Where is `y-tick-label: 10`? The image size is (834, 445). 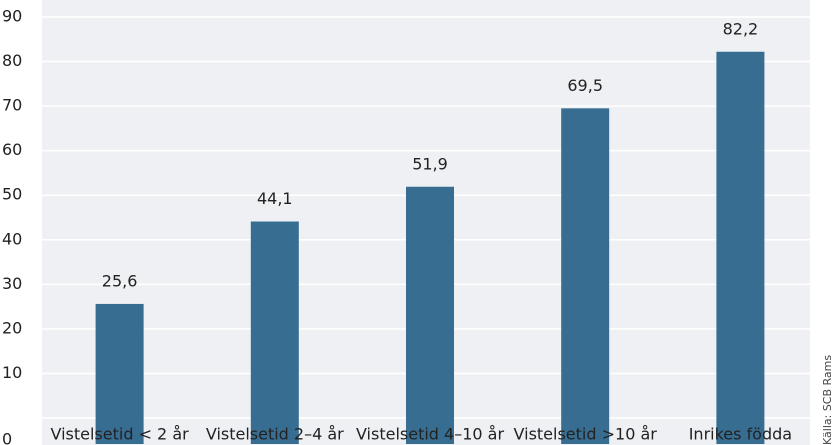 y-tick-label: 10 is located at coordinates (12, 372).